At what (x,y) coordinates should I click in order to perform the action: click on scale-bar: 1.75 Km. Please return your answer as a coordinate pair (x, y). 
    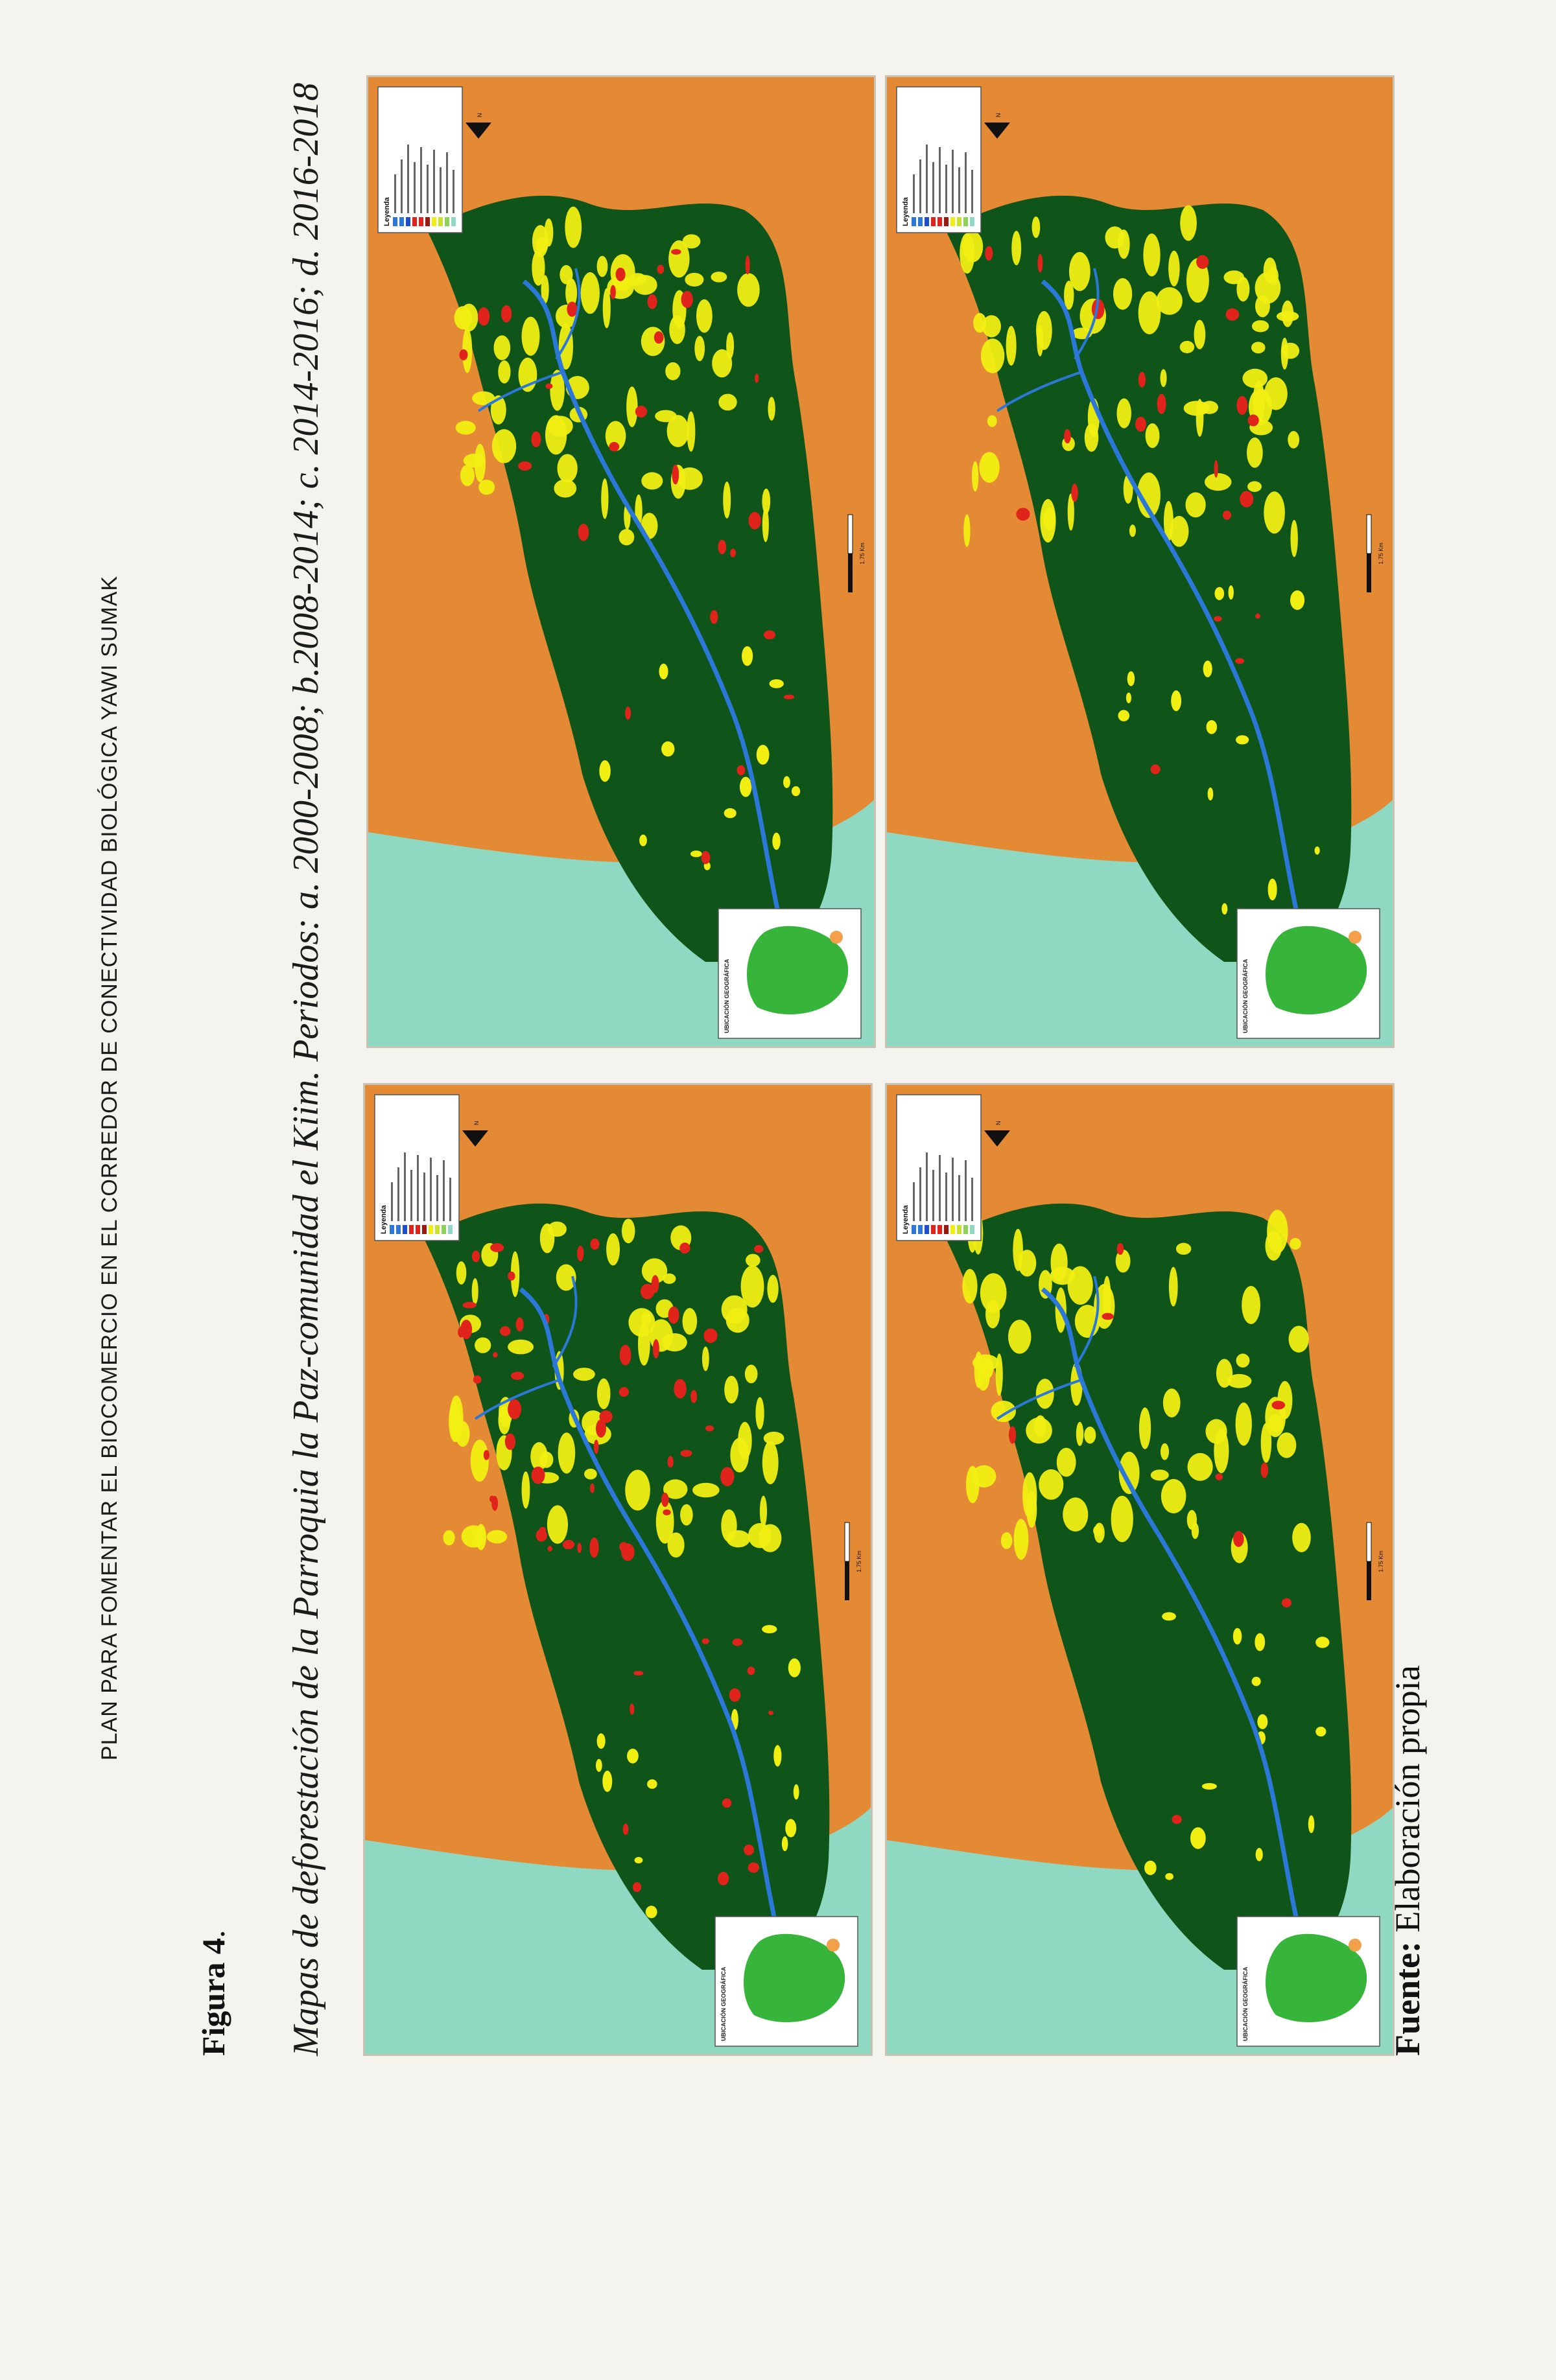
    Looking at the image, I should click on (856, 553).